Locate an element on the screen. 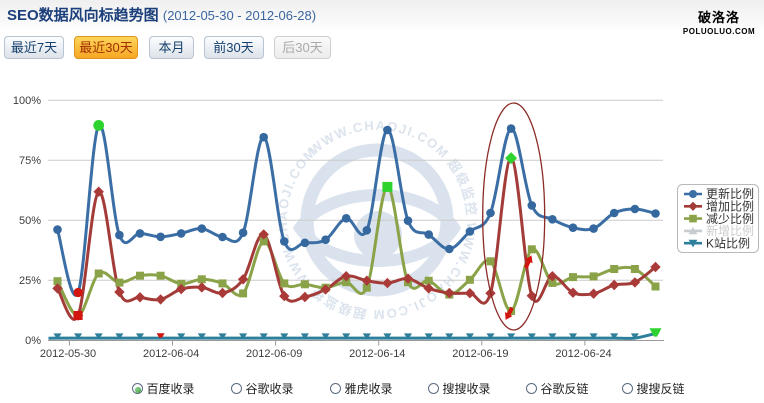 Image resolution: width=764 pixels, height=403 pixels. svg-text: 2012-06-19 is located at coordinates (480, 354).